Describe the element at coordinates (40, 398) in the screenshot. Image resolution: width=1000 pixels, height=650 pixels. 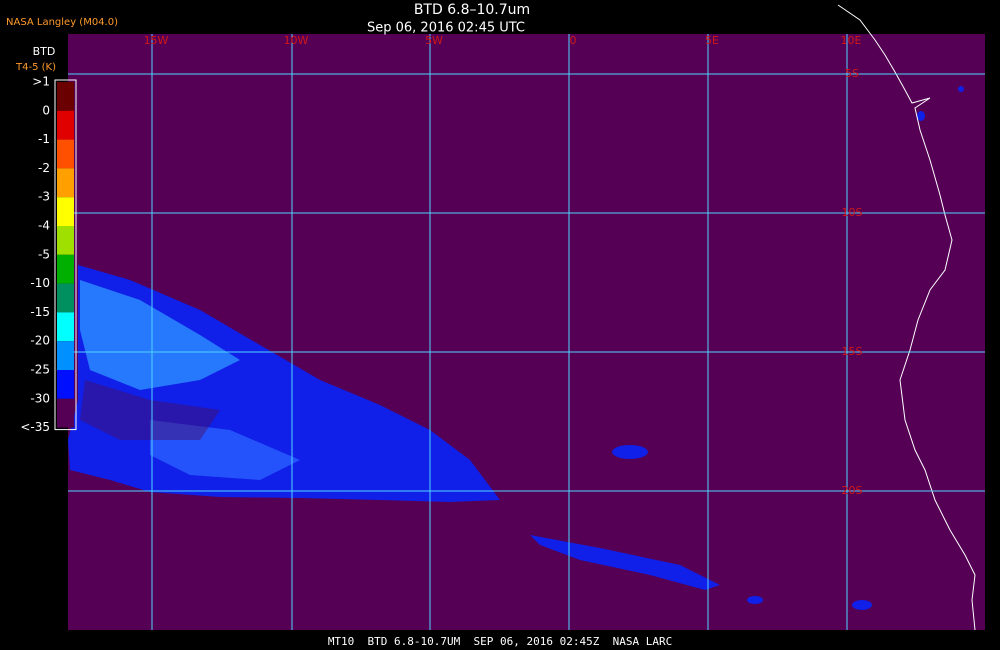
I see `legend-label: -30` at that location.